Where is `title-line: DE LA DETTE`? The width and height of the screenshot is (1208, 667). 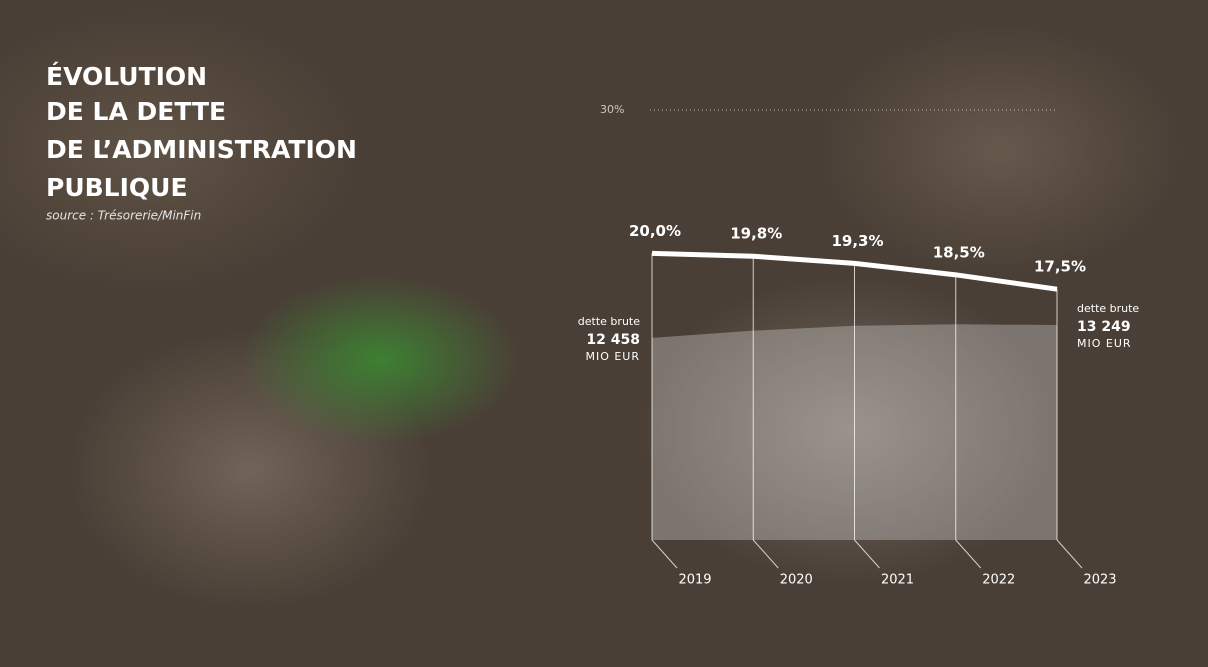
title-line: DE LA DETTE is located at coordinates (136, 111).